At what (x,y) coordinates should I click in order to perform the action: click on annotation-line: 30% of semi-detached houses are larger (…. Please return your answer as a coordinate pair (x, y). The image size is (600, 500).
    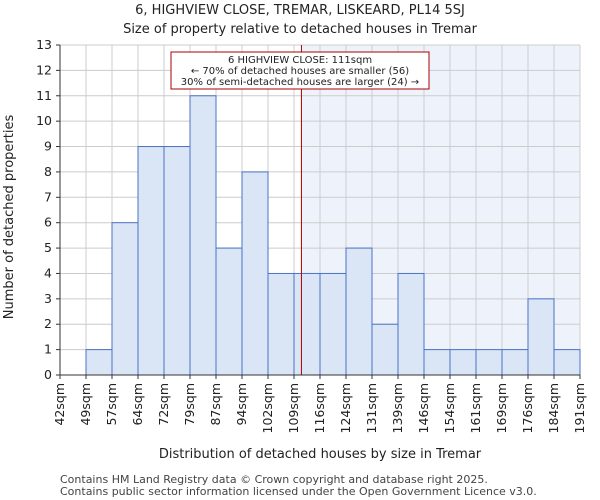
    Looking at the image, I should click on (300, 82).